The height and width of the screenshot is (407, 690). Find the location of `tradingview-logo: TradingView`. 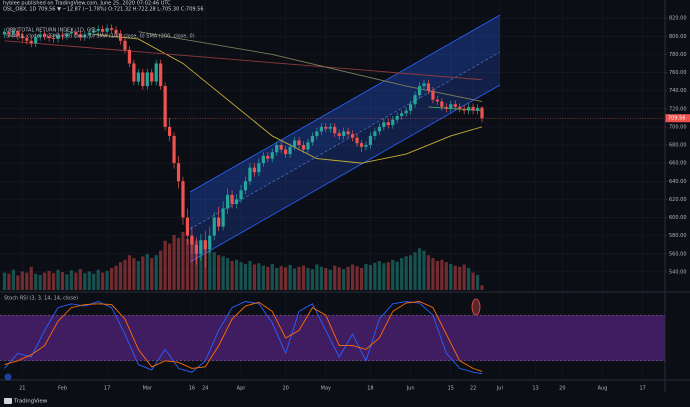

tradingview-logo: TradingView is located at coordinates (30, 402).